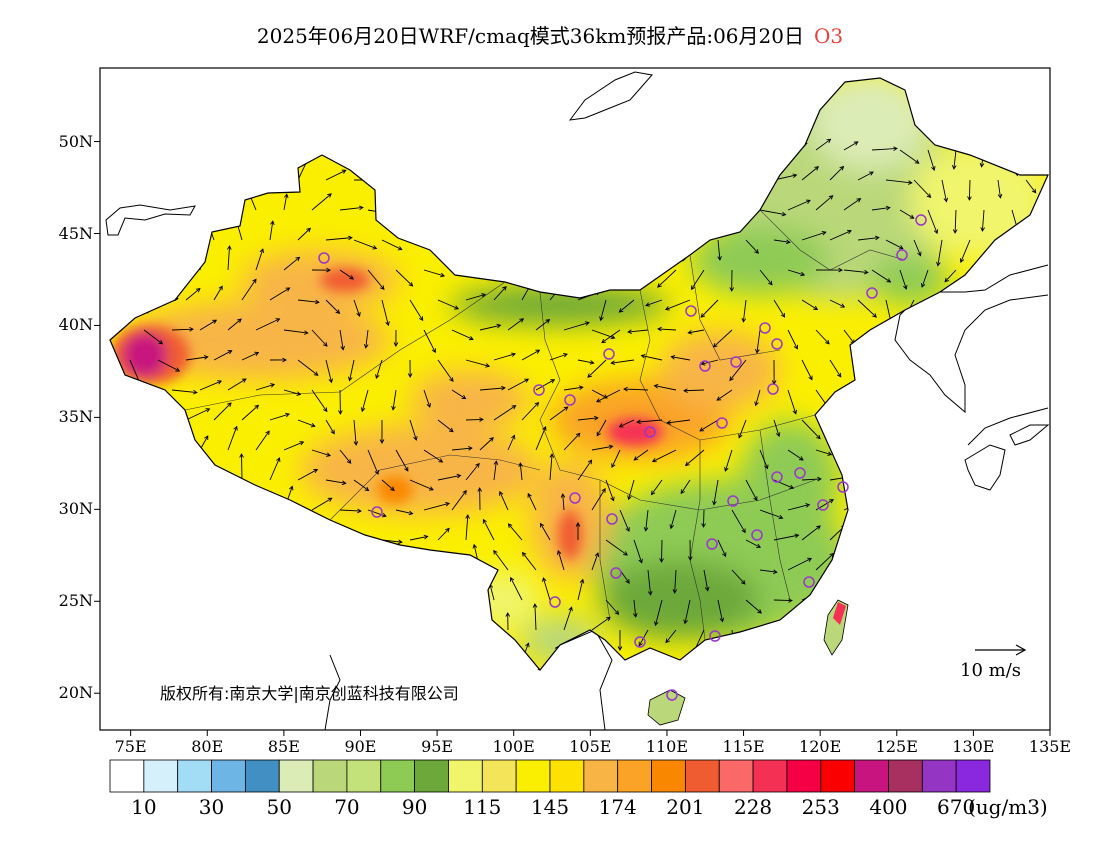 The image size is (1100, 850). Describe the element at coordinates (75, 693) in the screenshot. I see `lat-tick-label: 20N` at that location.